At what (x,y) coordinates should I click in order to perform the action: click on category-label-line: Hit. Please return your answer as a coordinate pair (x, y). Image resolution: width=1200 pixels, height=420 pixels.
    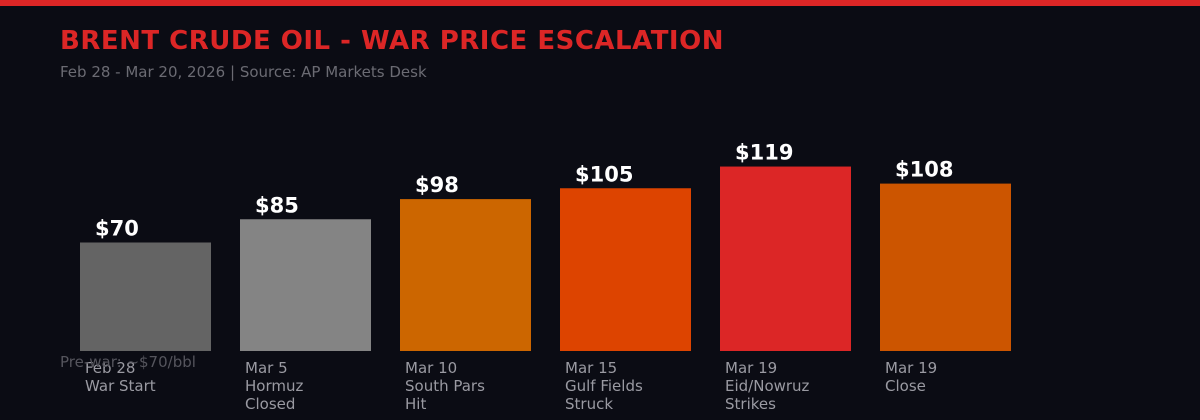
    Looking at the image, I should click on (415, 404).